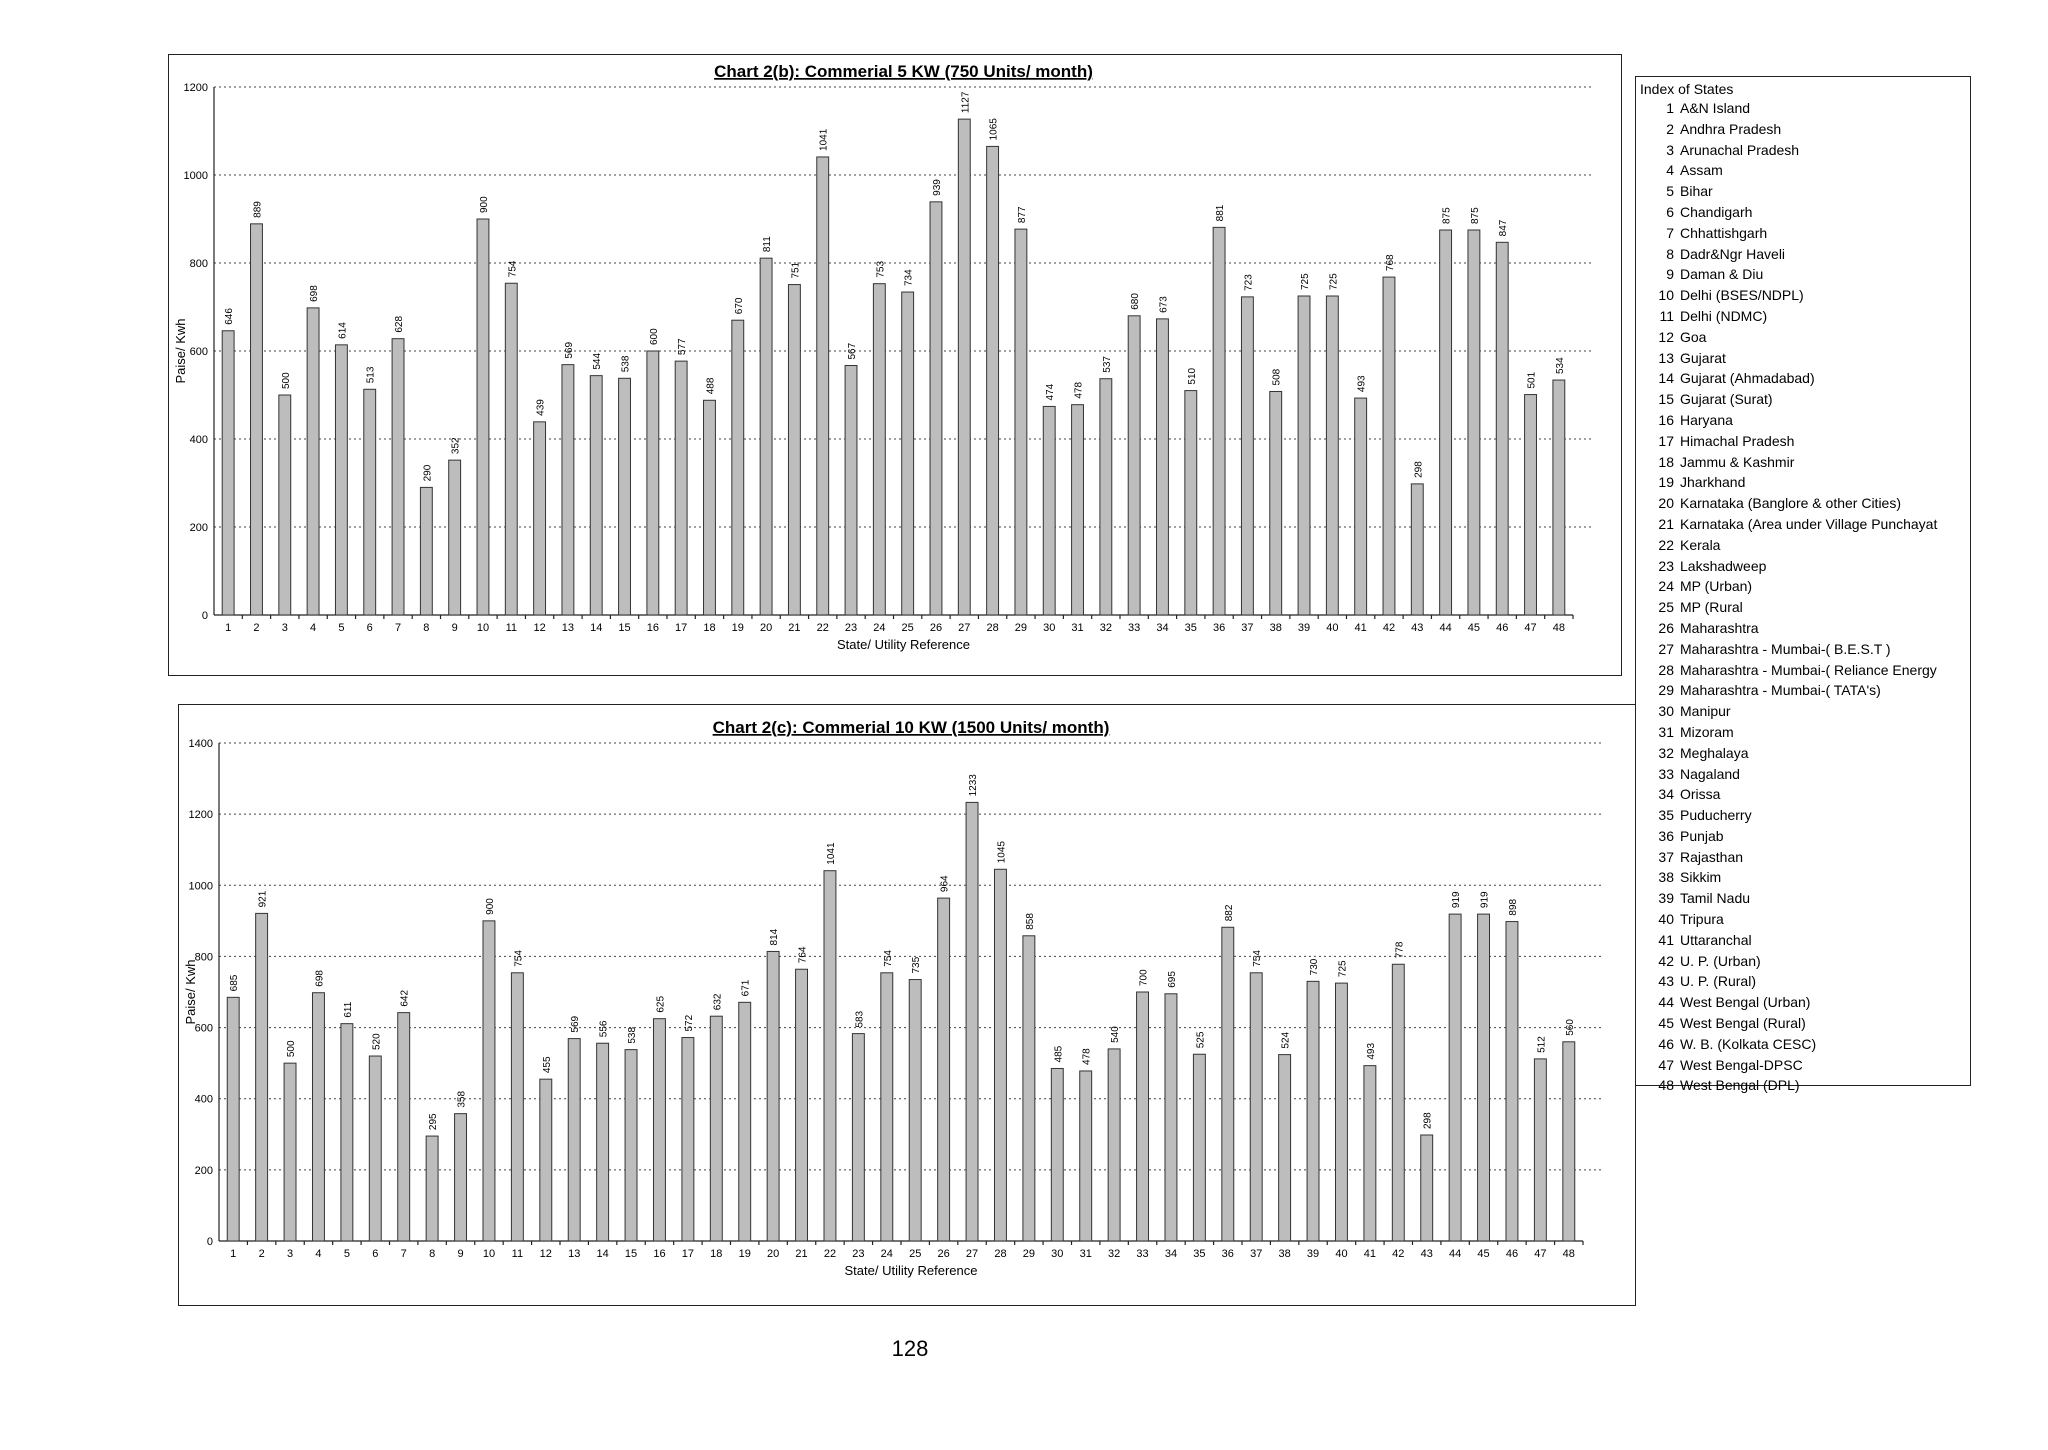  What do you see at coordinates (1304, 628) in the screenshot?
I see `x-tick-label: 39` at bounding box center [1304, 628].